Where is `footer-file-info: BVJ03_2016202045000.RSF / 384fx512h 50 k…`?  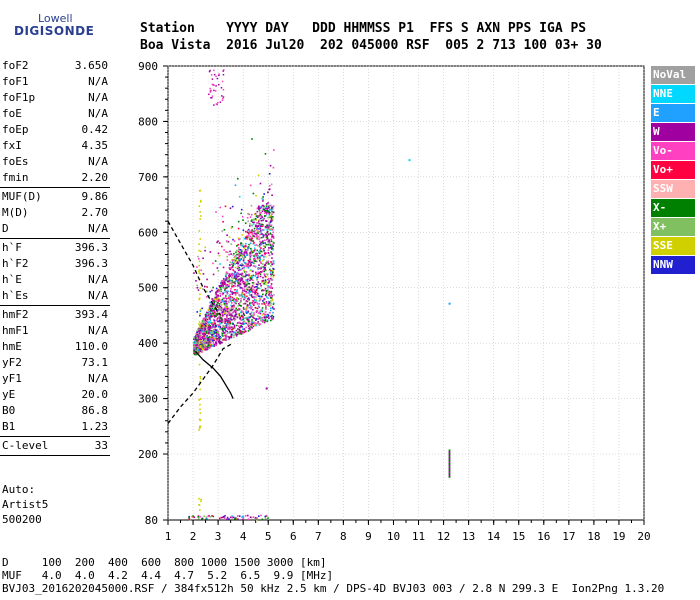 footer-file-info: BVJ03_2016202045000.RSF / 384fx512h 50 k… is located at coordinates (333, 588).